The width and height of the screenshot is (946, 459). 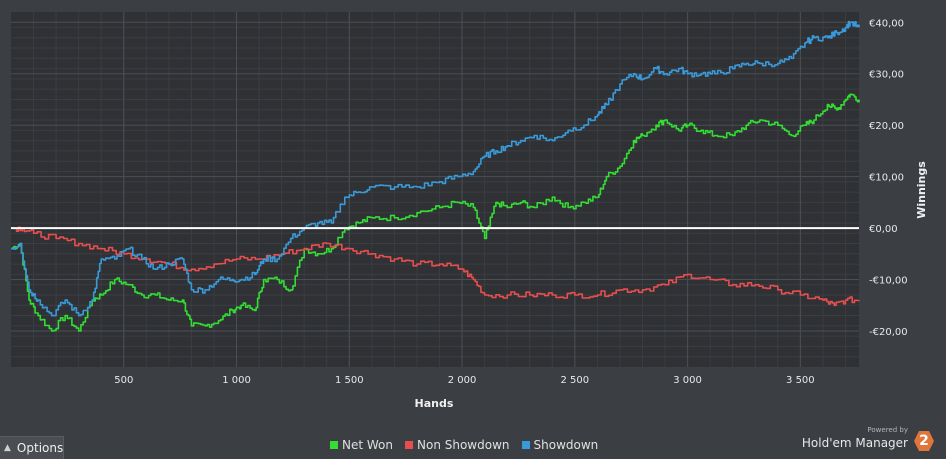 What do you see at coordinates (575, 380) in the screenshot?
I see `x-tick-label: 2 500` at bounding box center [575, 380].